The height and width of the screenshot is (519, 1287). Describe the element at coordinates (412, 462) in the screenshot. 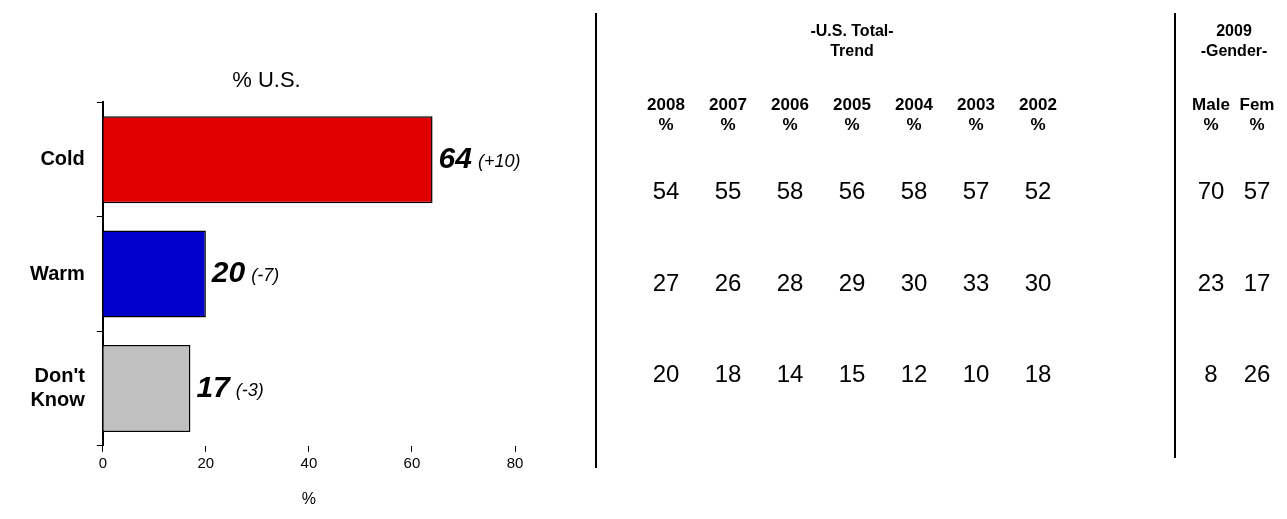

I see `x-tick-label: 60` at that location.